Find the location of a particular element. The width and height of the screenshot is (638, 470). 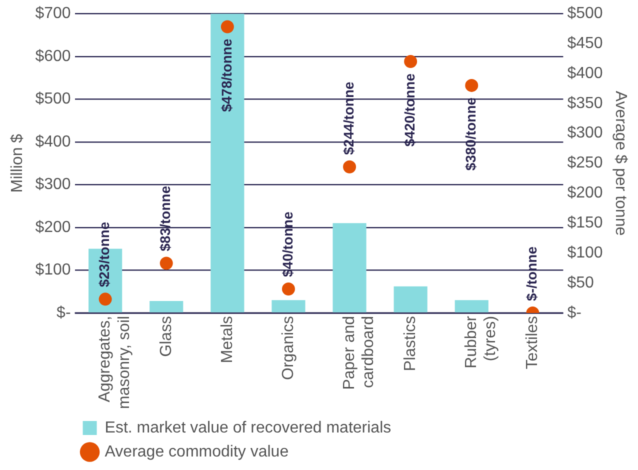

x-tick-label: Glass is located at coordinates (166, 336).